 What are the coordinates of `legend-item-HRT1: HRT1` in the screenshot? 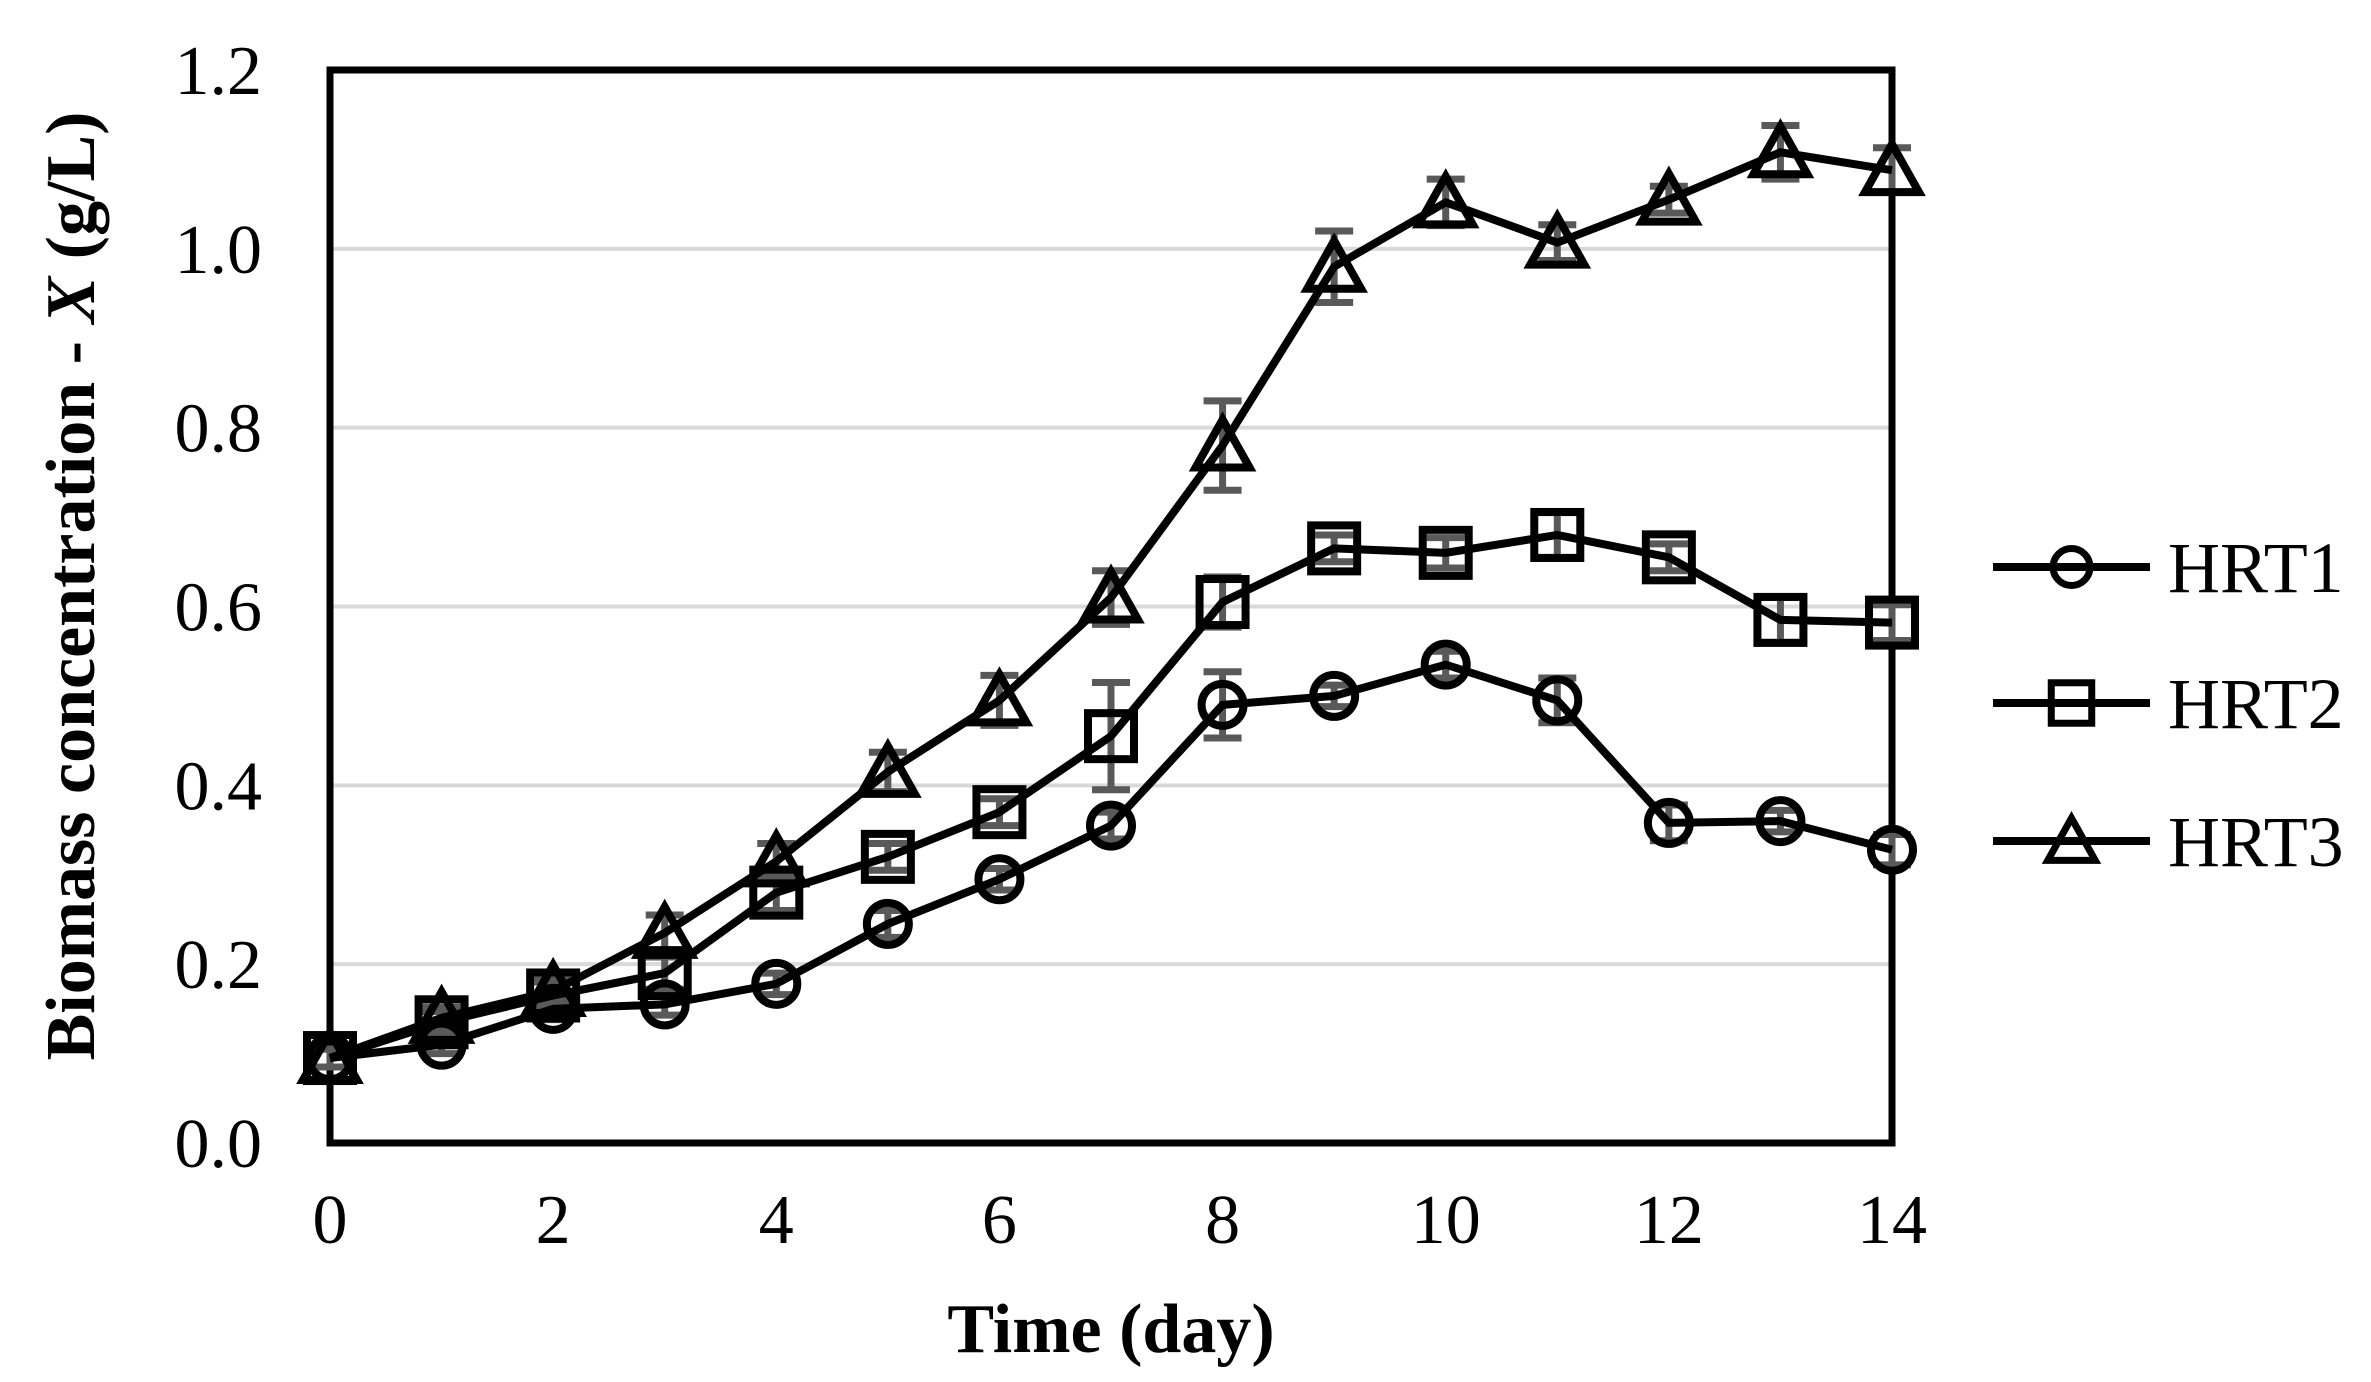 It's located at (2168, 568).